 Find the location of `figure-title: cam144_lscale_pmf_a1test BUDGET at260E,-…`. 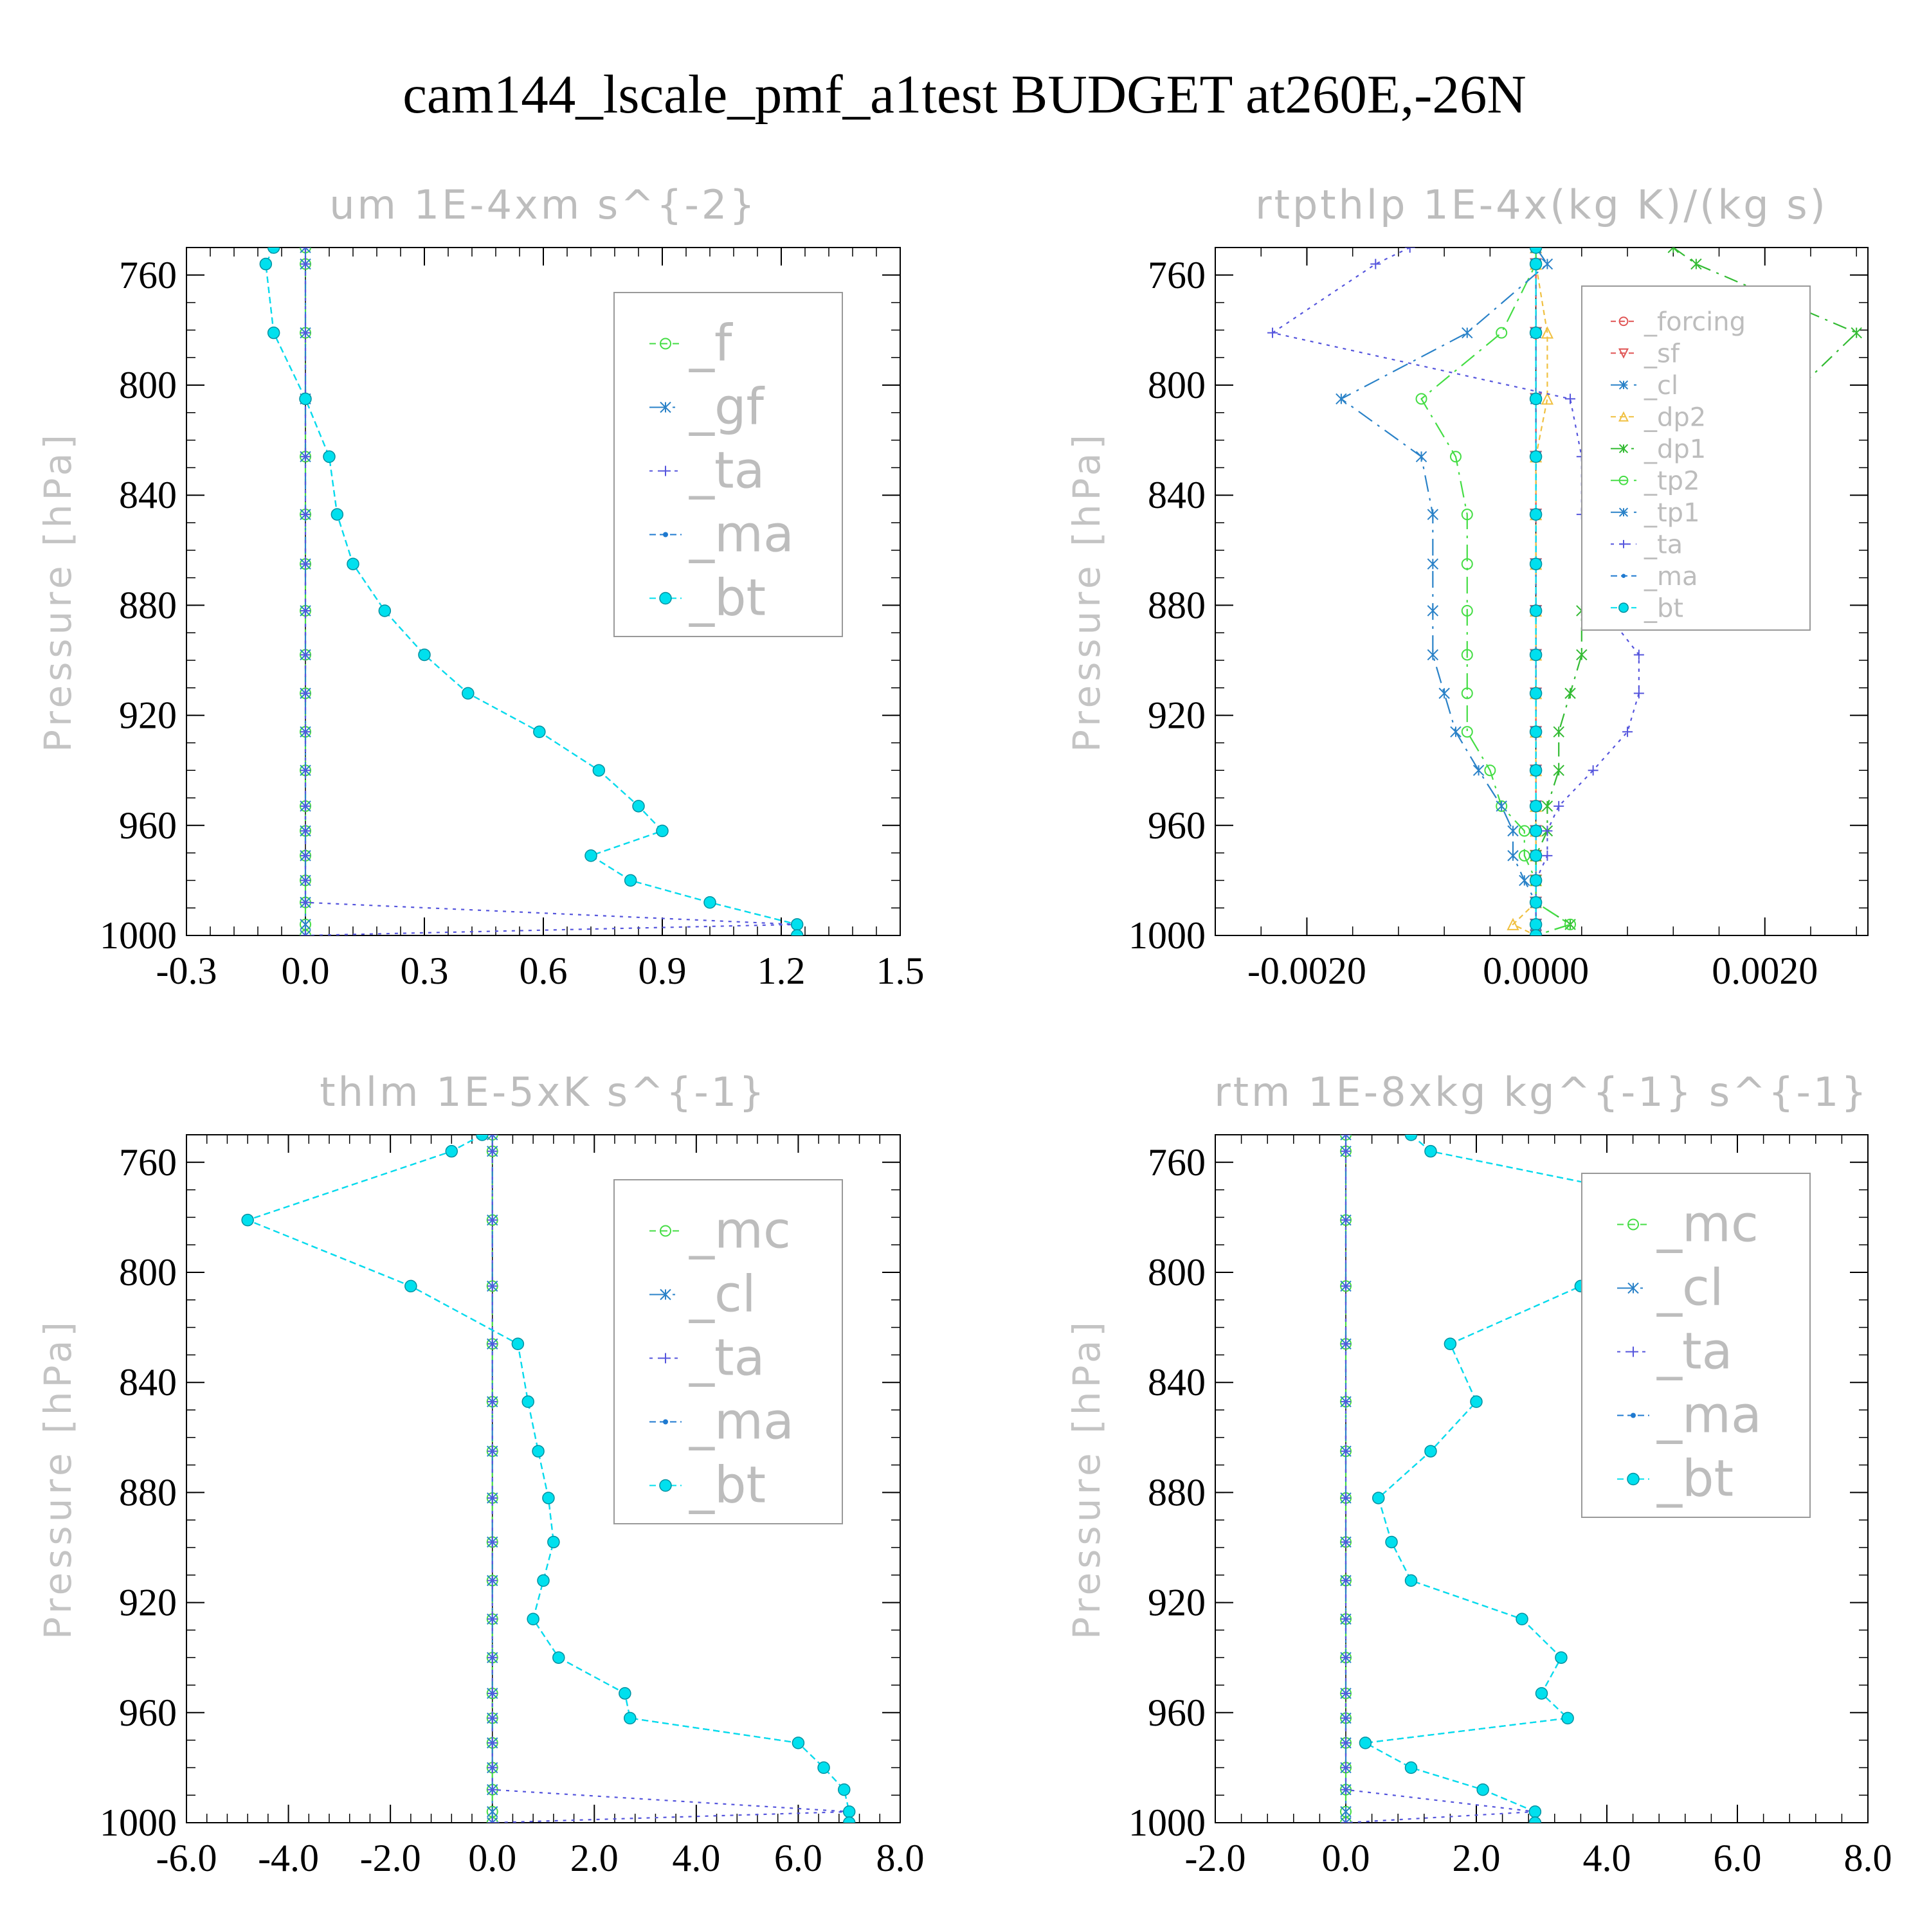

figure-title: cam144_lscale_pmf_a1test BUDGET at260E,-… is located at coordinates (964, 94).